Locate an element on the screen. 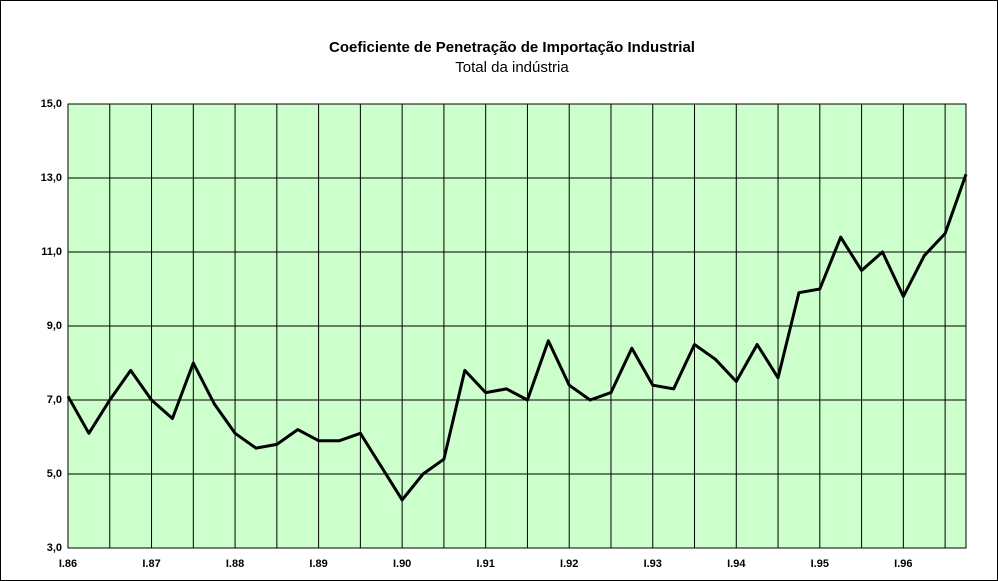 Image resolution: width=998 pixels, height=581 pixels. x-tick-label: I.93 is located at coordinates (653, 564).